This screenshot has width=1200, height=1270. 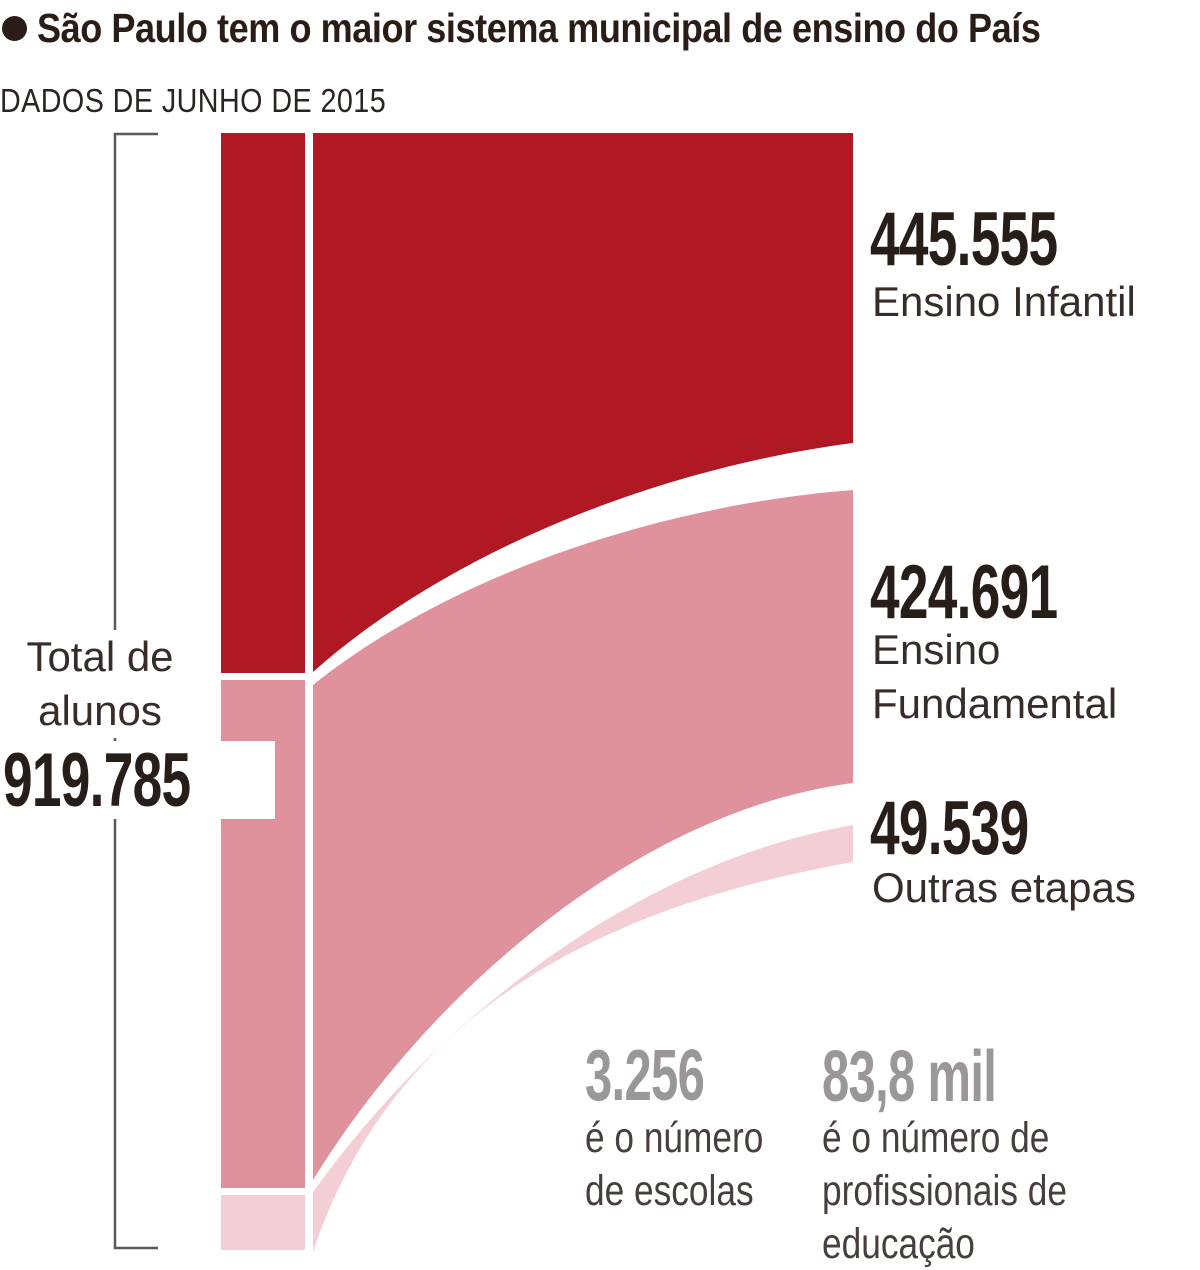 I want to click on label-ensino-fundamental-line1: Ensino, so click(x=936, y=649).